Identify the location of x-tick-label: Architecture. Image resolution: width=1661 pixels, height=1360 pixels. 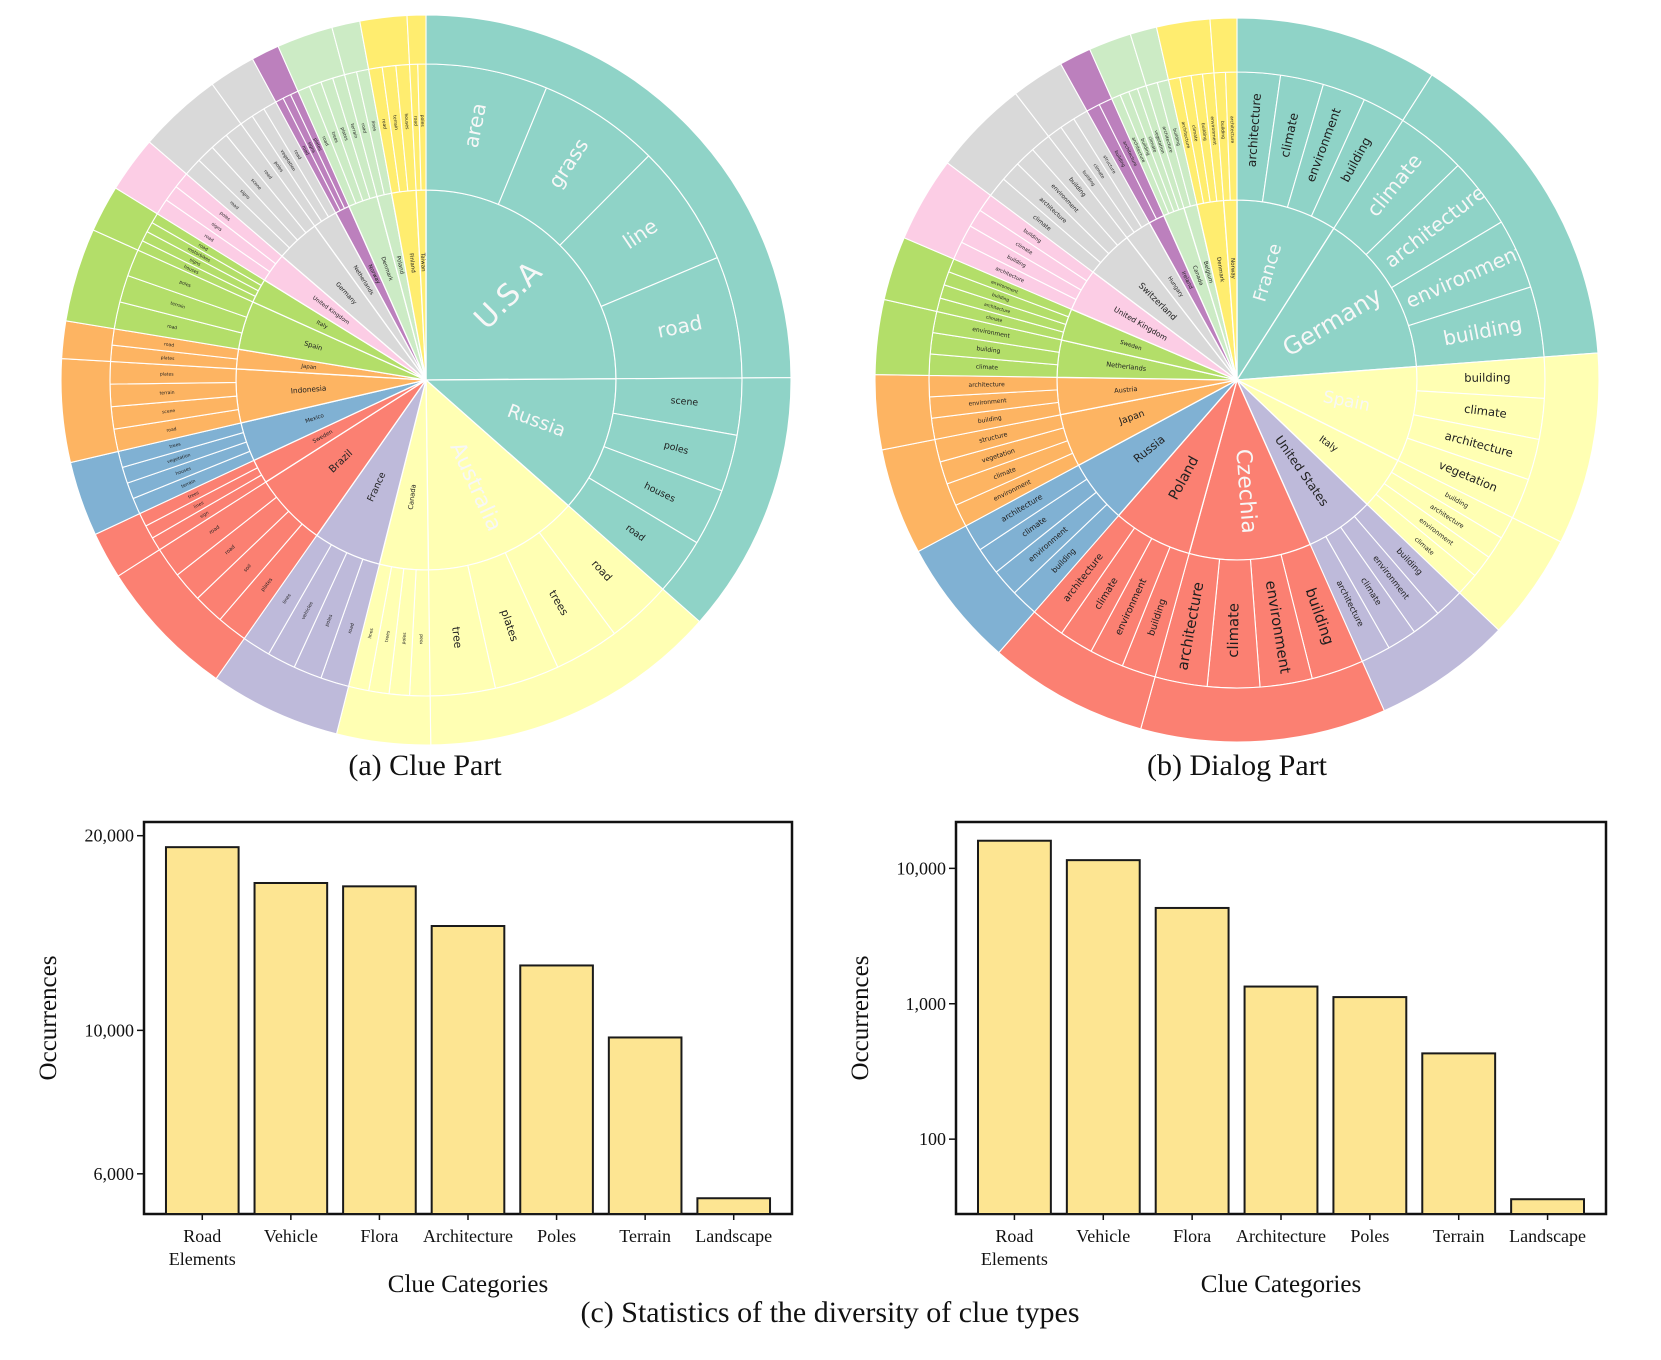
(468, 1236).